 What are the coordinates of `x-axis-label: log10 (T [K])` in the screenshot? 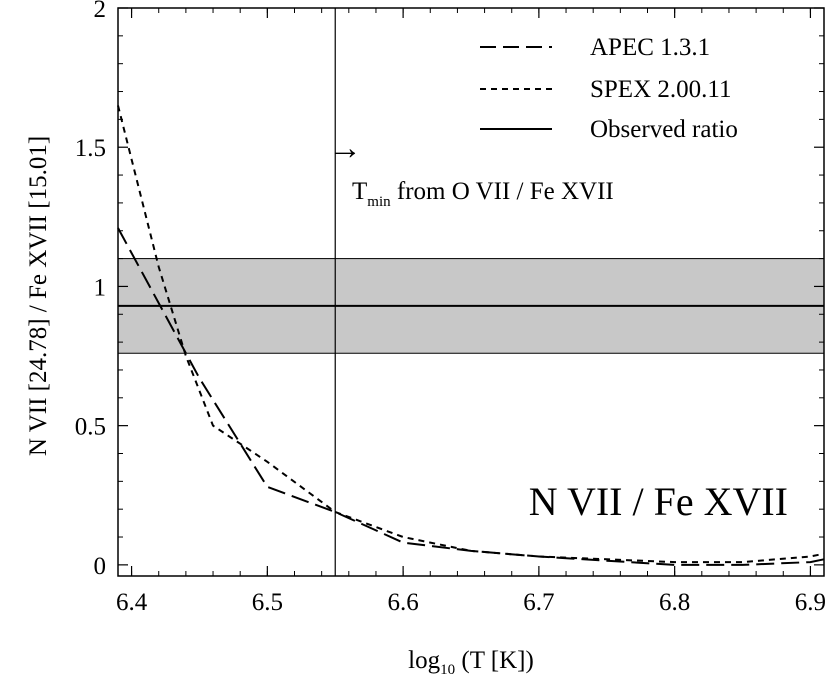 It's located at (471, 662).